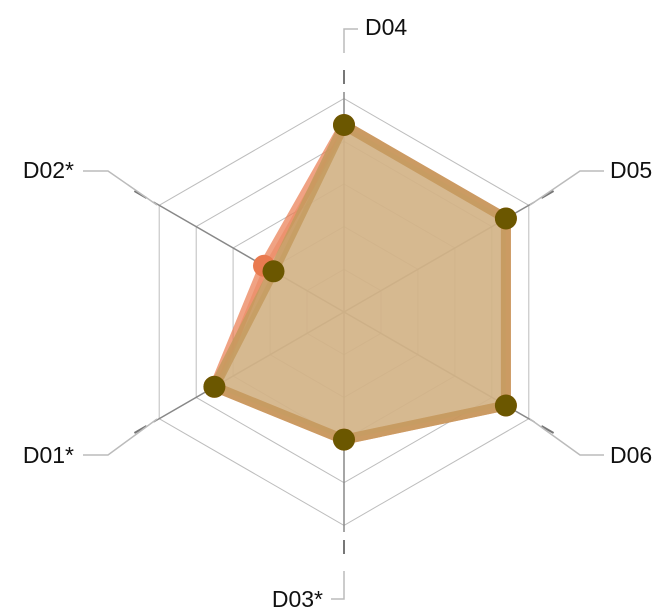  What do you see at coordinates (386, 27) in the screenshot?
I see `axis-label: D04` at bounding box center [386, 27].